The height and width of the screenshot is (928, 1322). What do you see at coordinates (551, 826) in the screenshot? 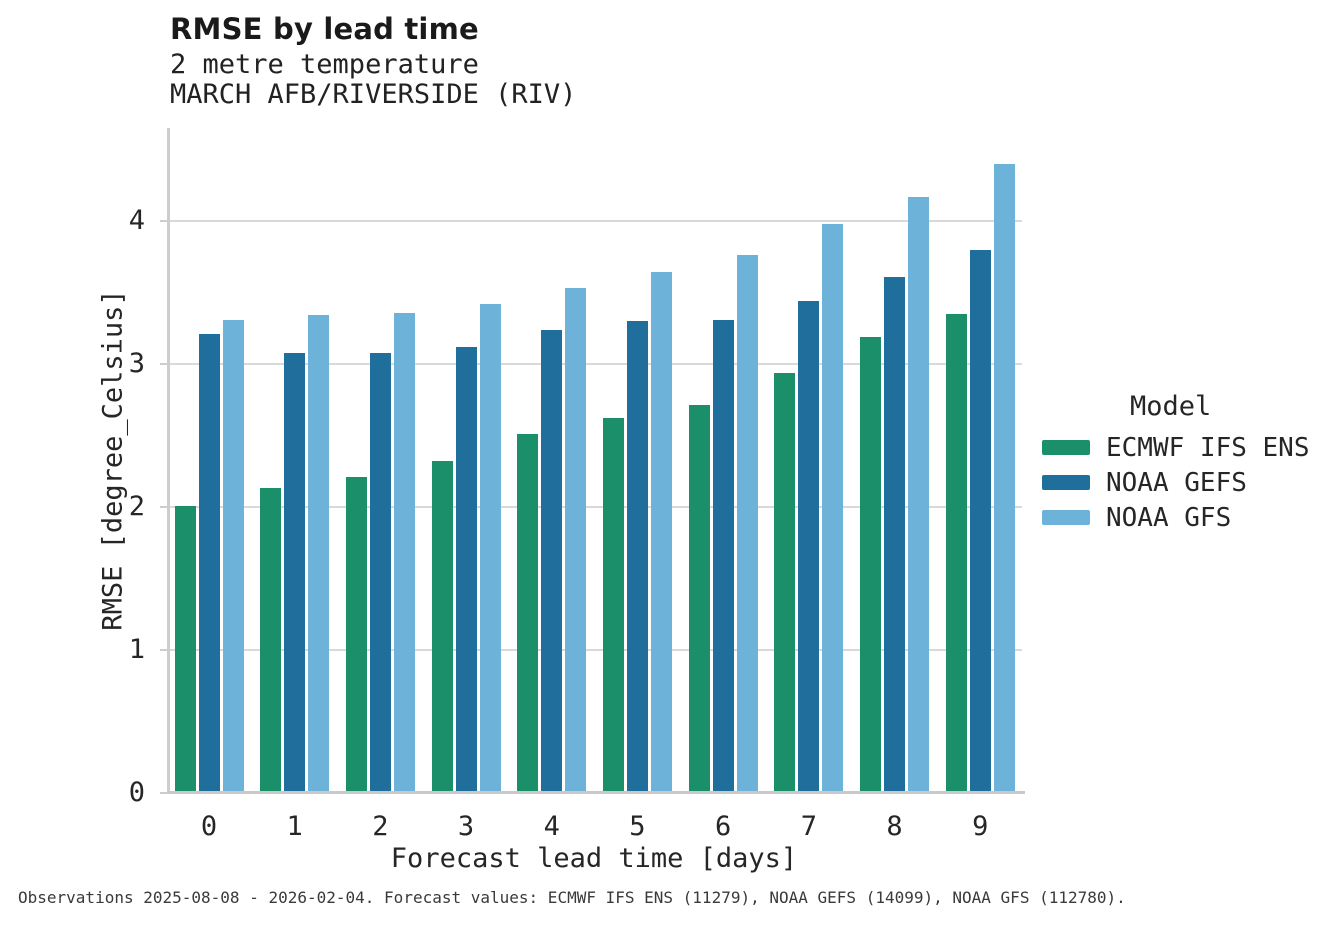
I see `x-tick-label-4: 4` at bounding box center [551, 826].